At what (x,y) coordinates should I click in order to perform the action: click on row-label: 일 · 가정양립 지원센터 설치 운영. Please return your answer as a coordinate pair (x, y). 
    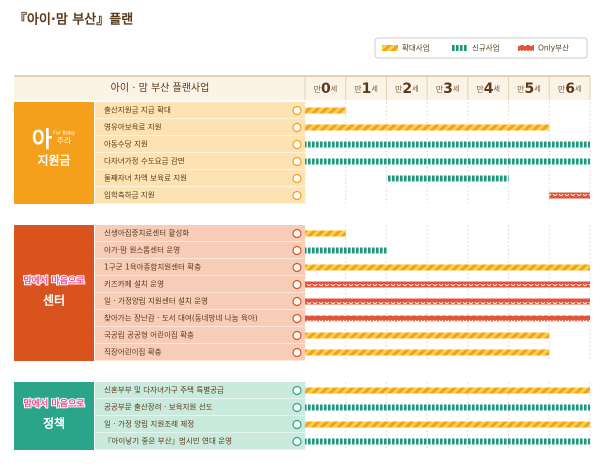
    Looking at the image, I should click on (156, 301).